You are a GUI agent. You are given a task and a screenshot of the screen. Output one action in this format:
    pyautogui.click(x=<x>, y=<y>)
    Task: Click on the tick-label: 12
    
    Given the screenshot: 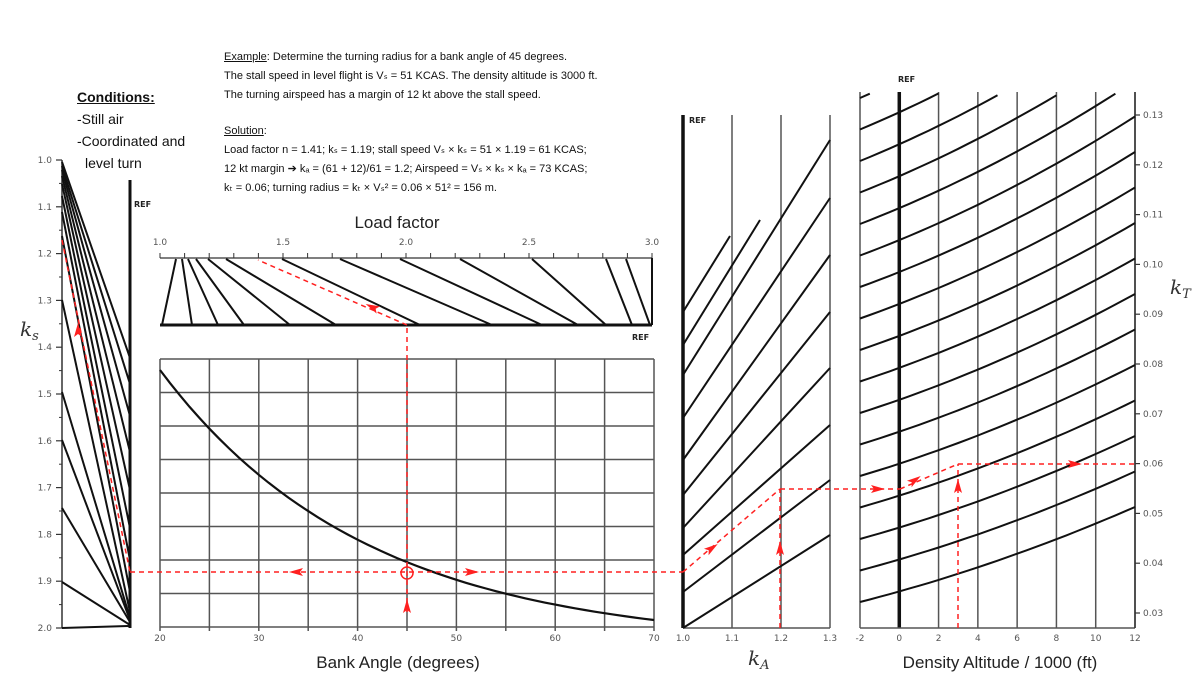 What is the action you would take?
    pyautogui.click(x=1134, y=639)
    